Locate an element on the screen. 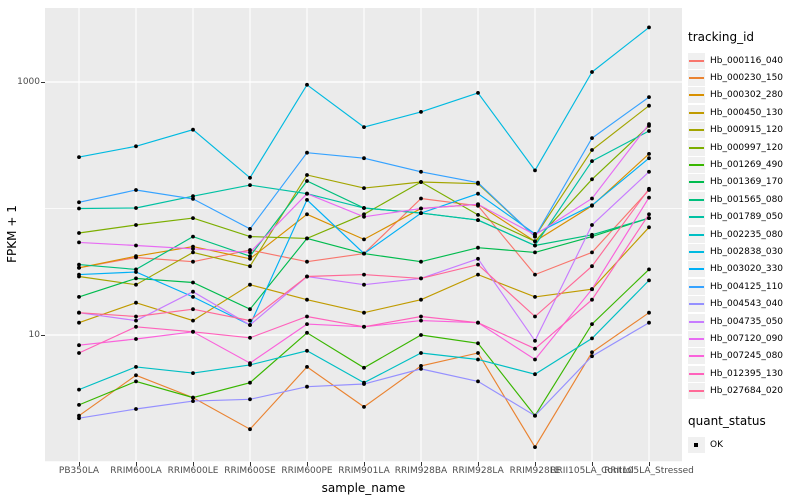 The width and height of the screenshot is (800, 500). x-tick-label-RRIM600LE: RRIM600LE is located at coordinates (193, 471).